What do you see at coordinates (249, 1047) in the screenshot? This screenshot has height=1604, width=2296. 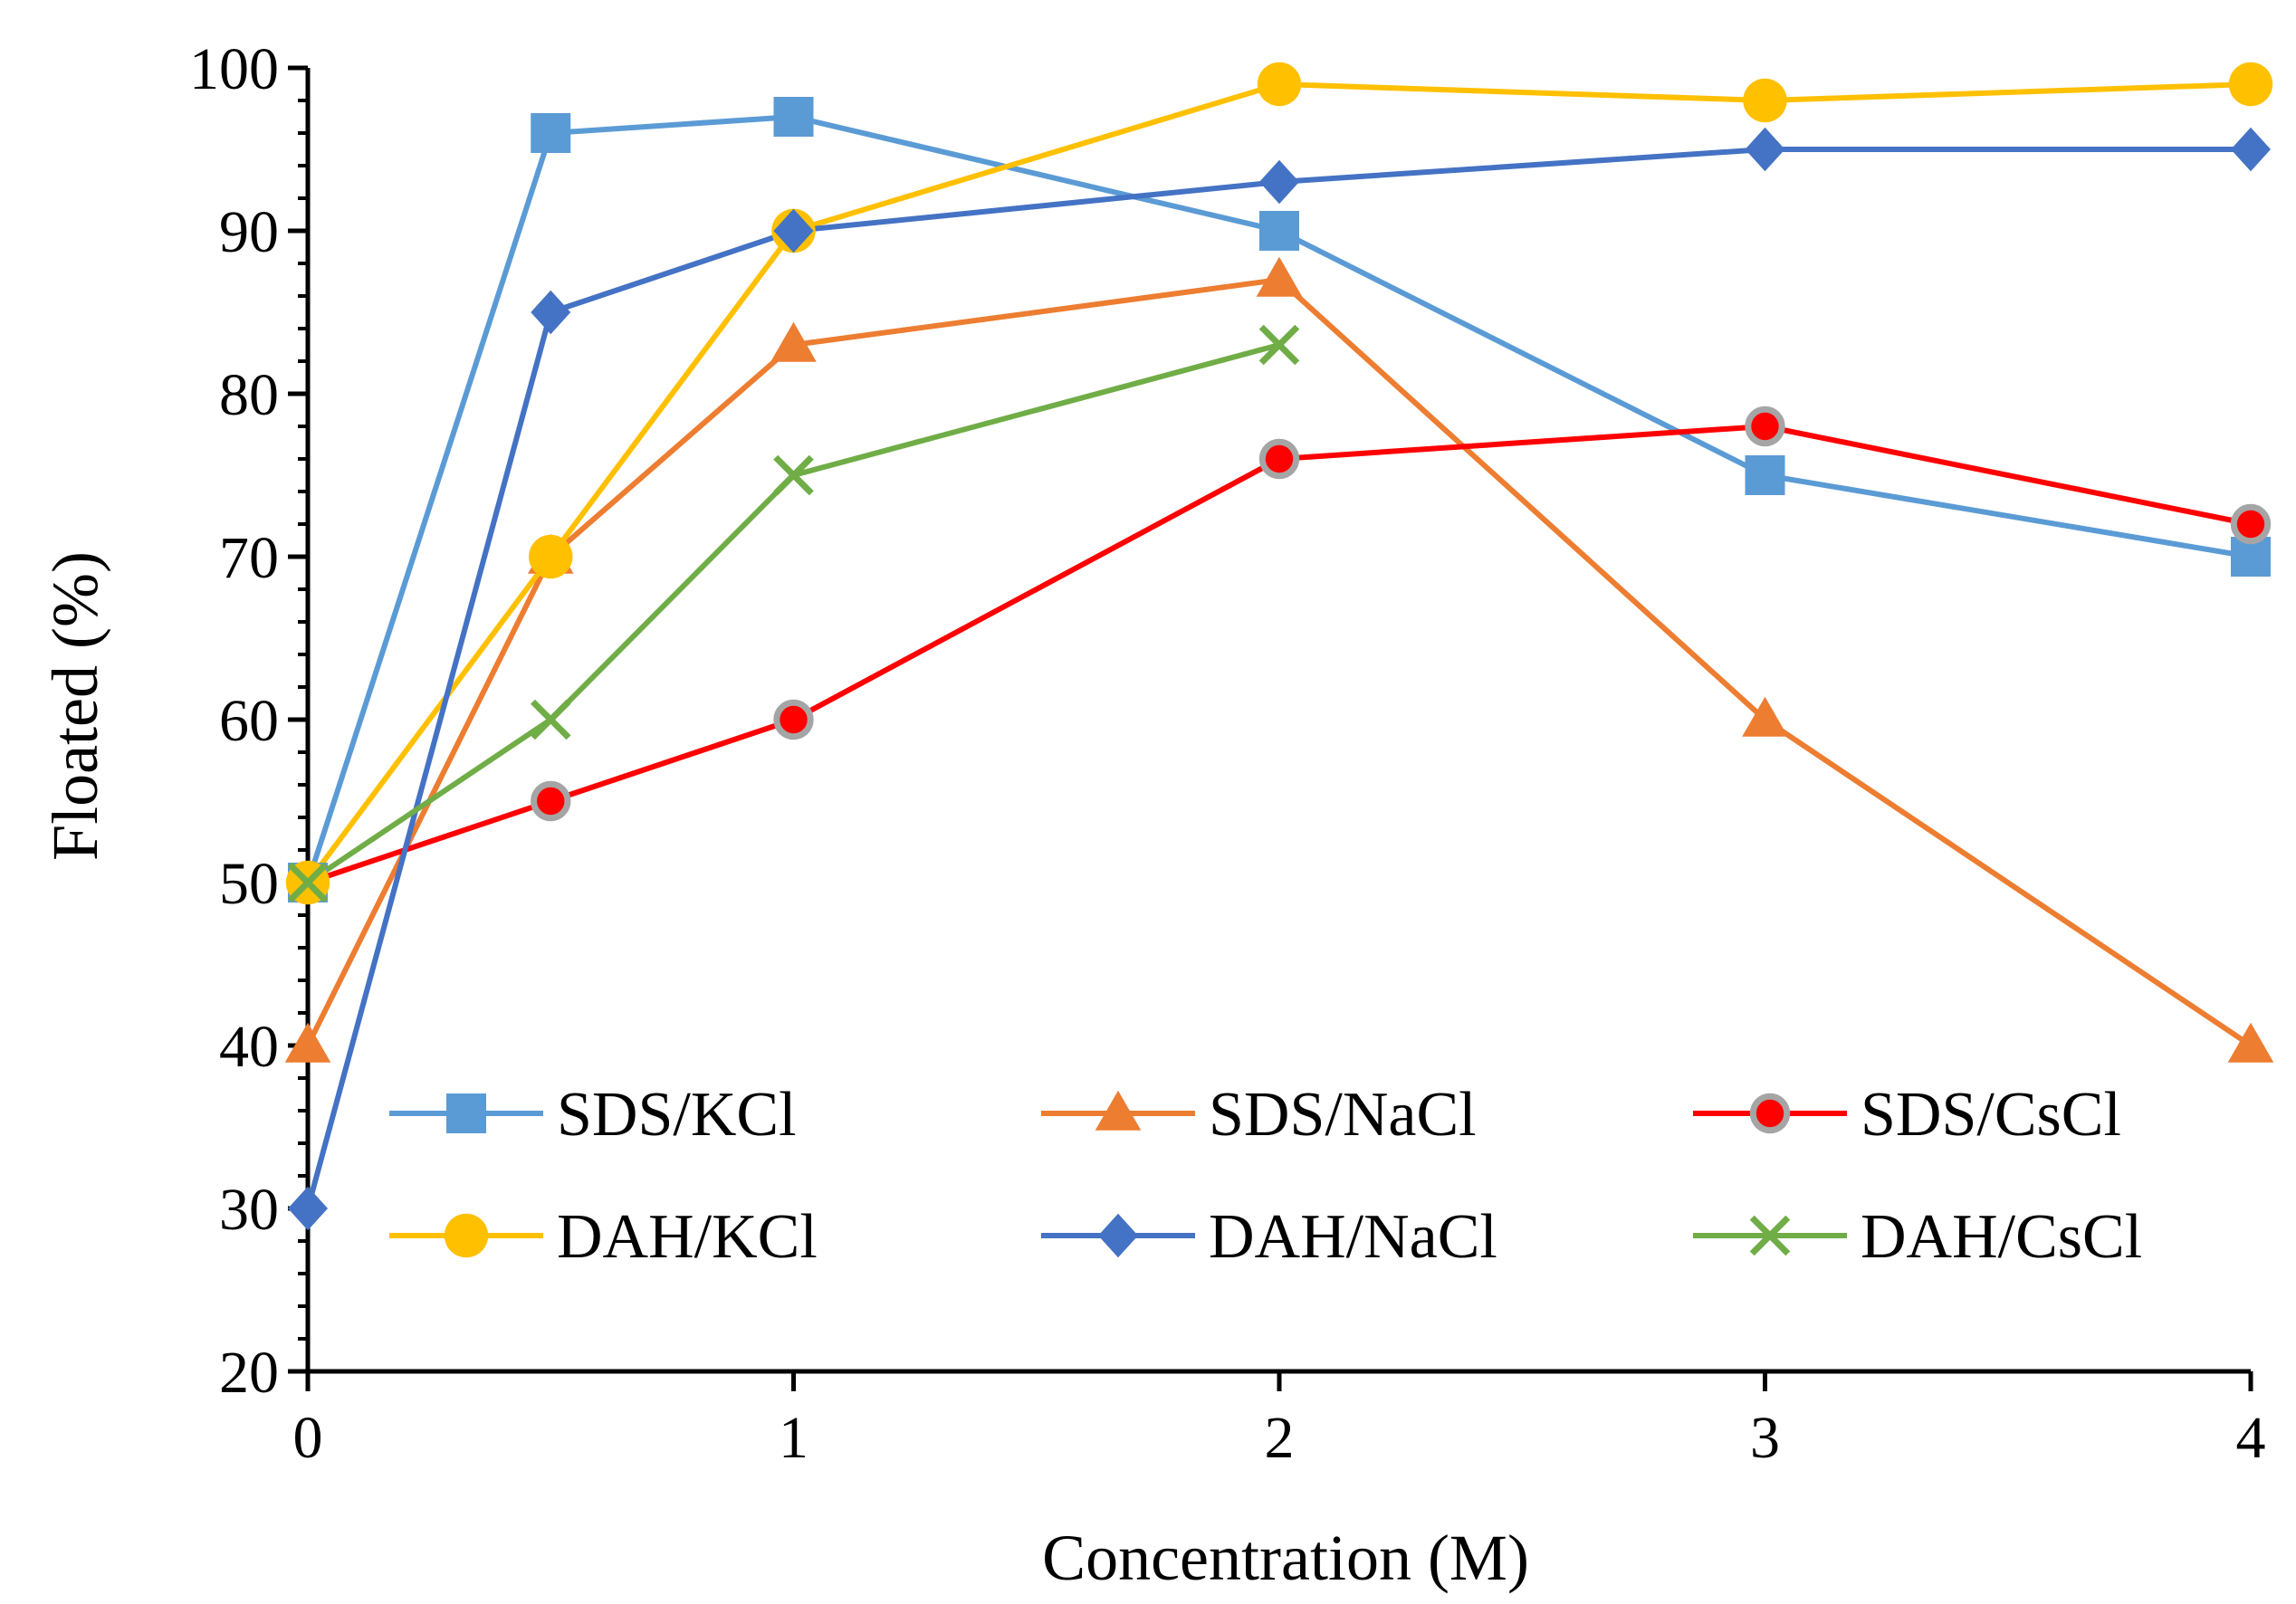 I see `y-tick-label: 40` at bounding box center [249, 1047].